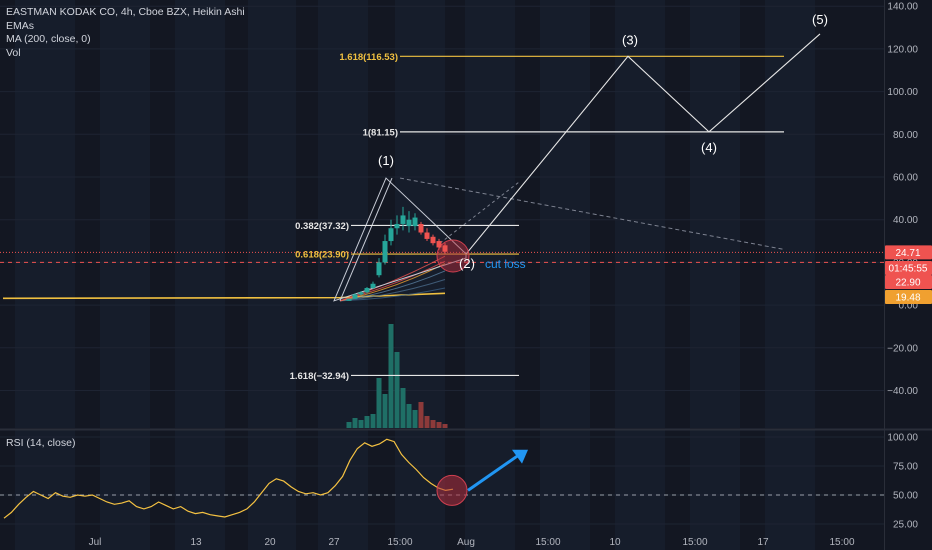 This screenshot has width=932, height=550. Describe the element at coordinates (319, 376) in the screenshot. I see `fib-level-label: 1.618(−32.94)` at that location.